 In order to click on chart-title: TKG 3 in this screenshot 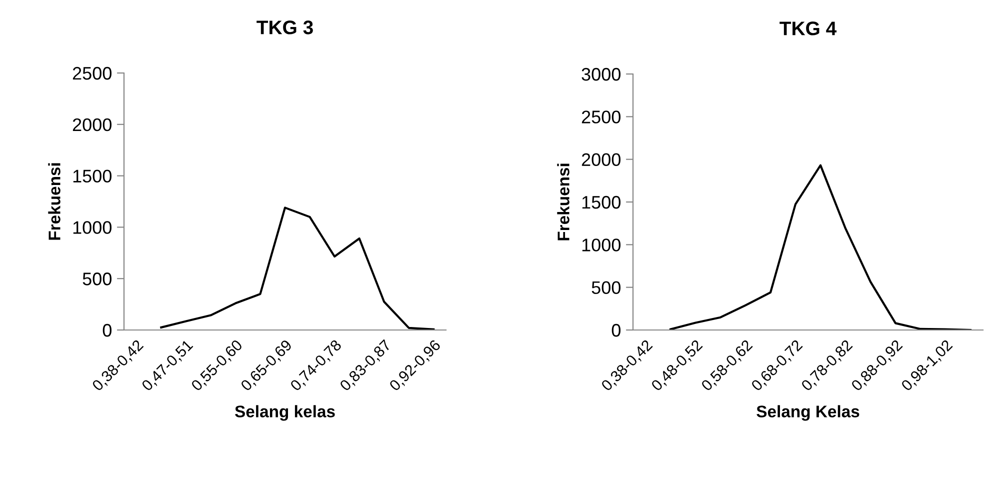, I will do `click(284, 27)`.